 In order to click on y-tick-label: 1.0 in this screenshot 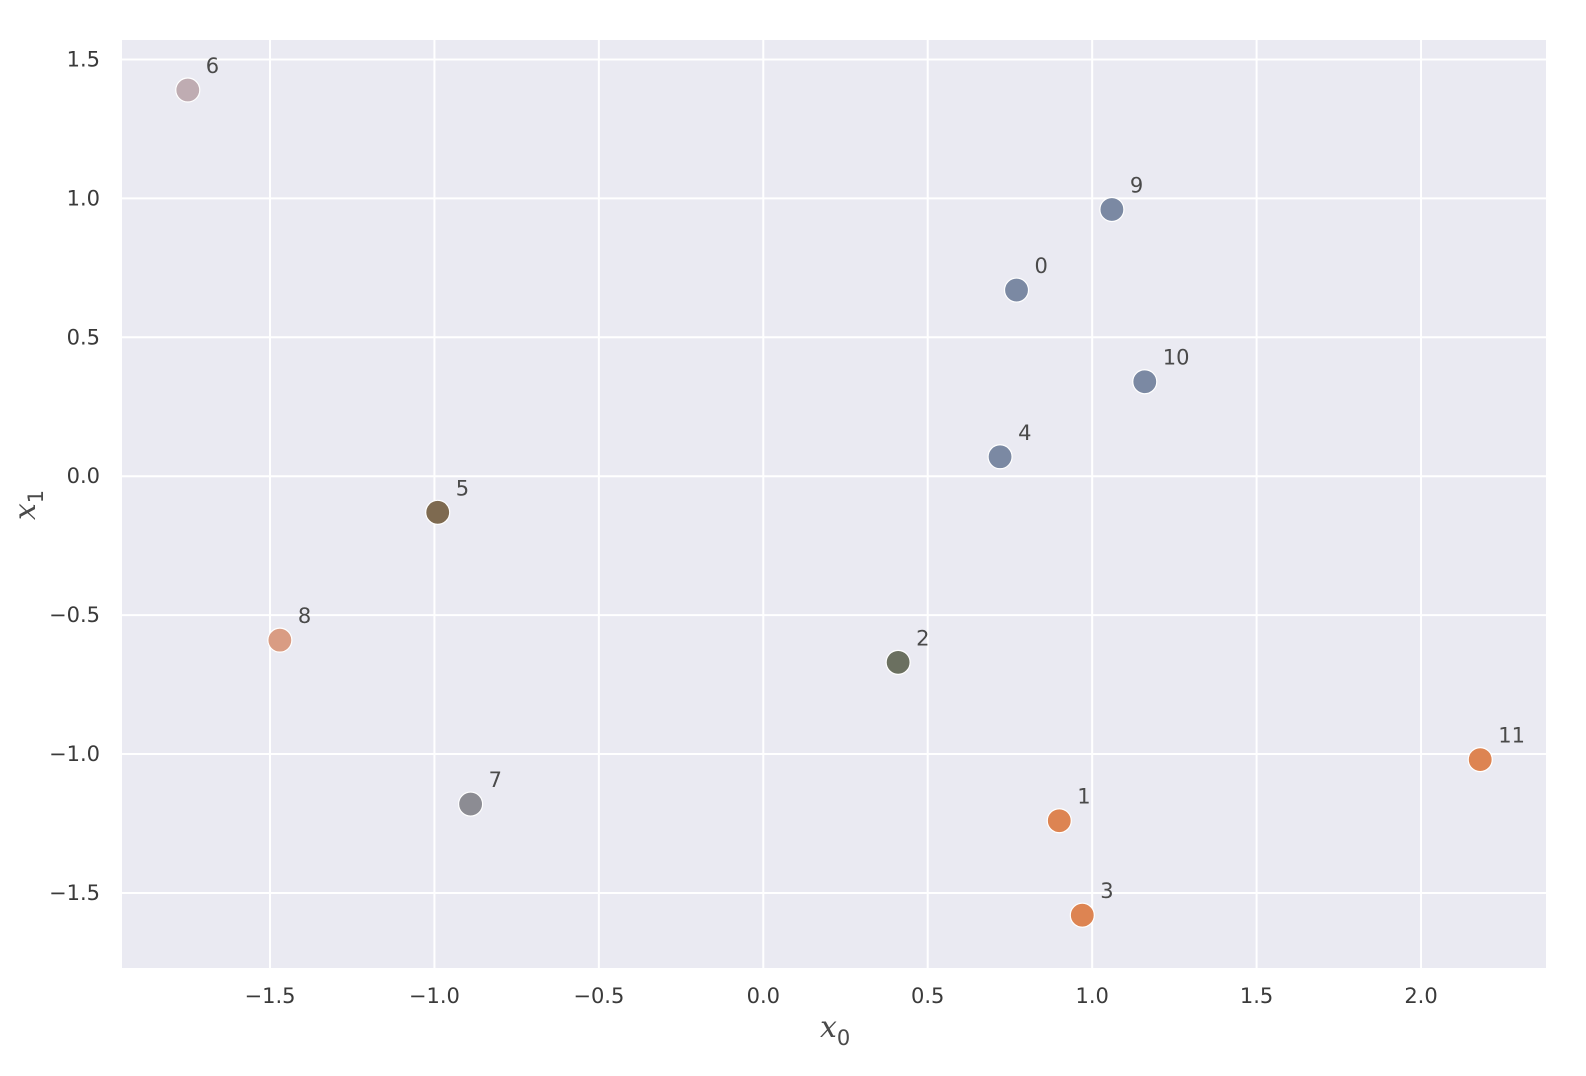, I will do `click(83, 198)`.